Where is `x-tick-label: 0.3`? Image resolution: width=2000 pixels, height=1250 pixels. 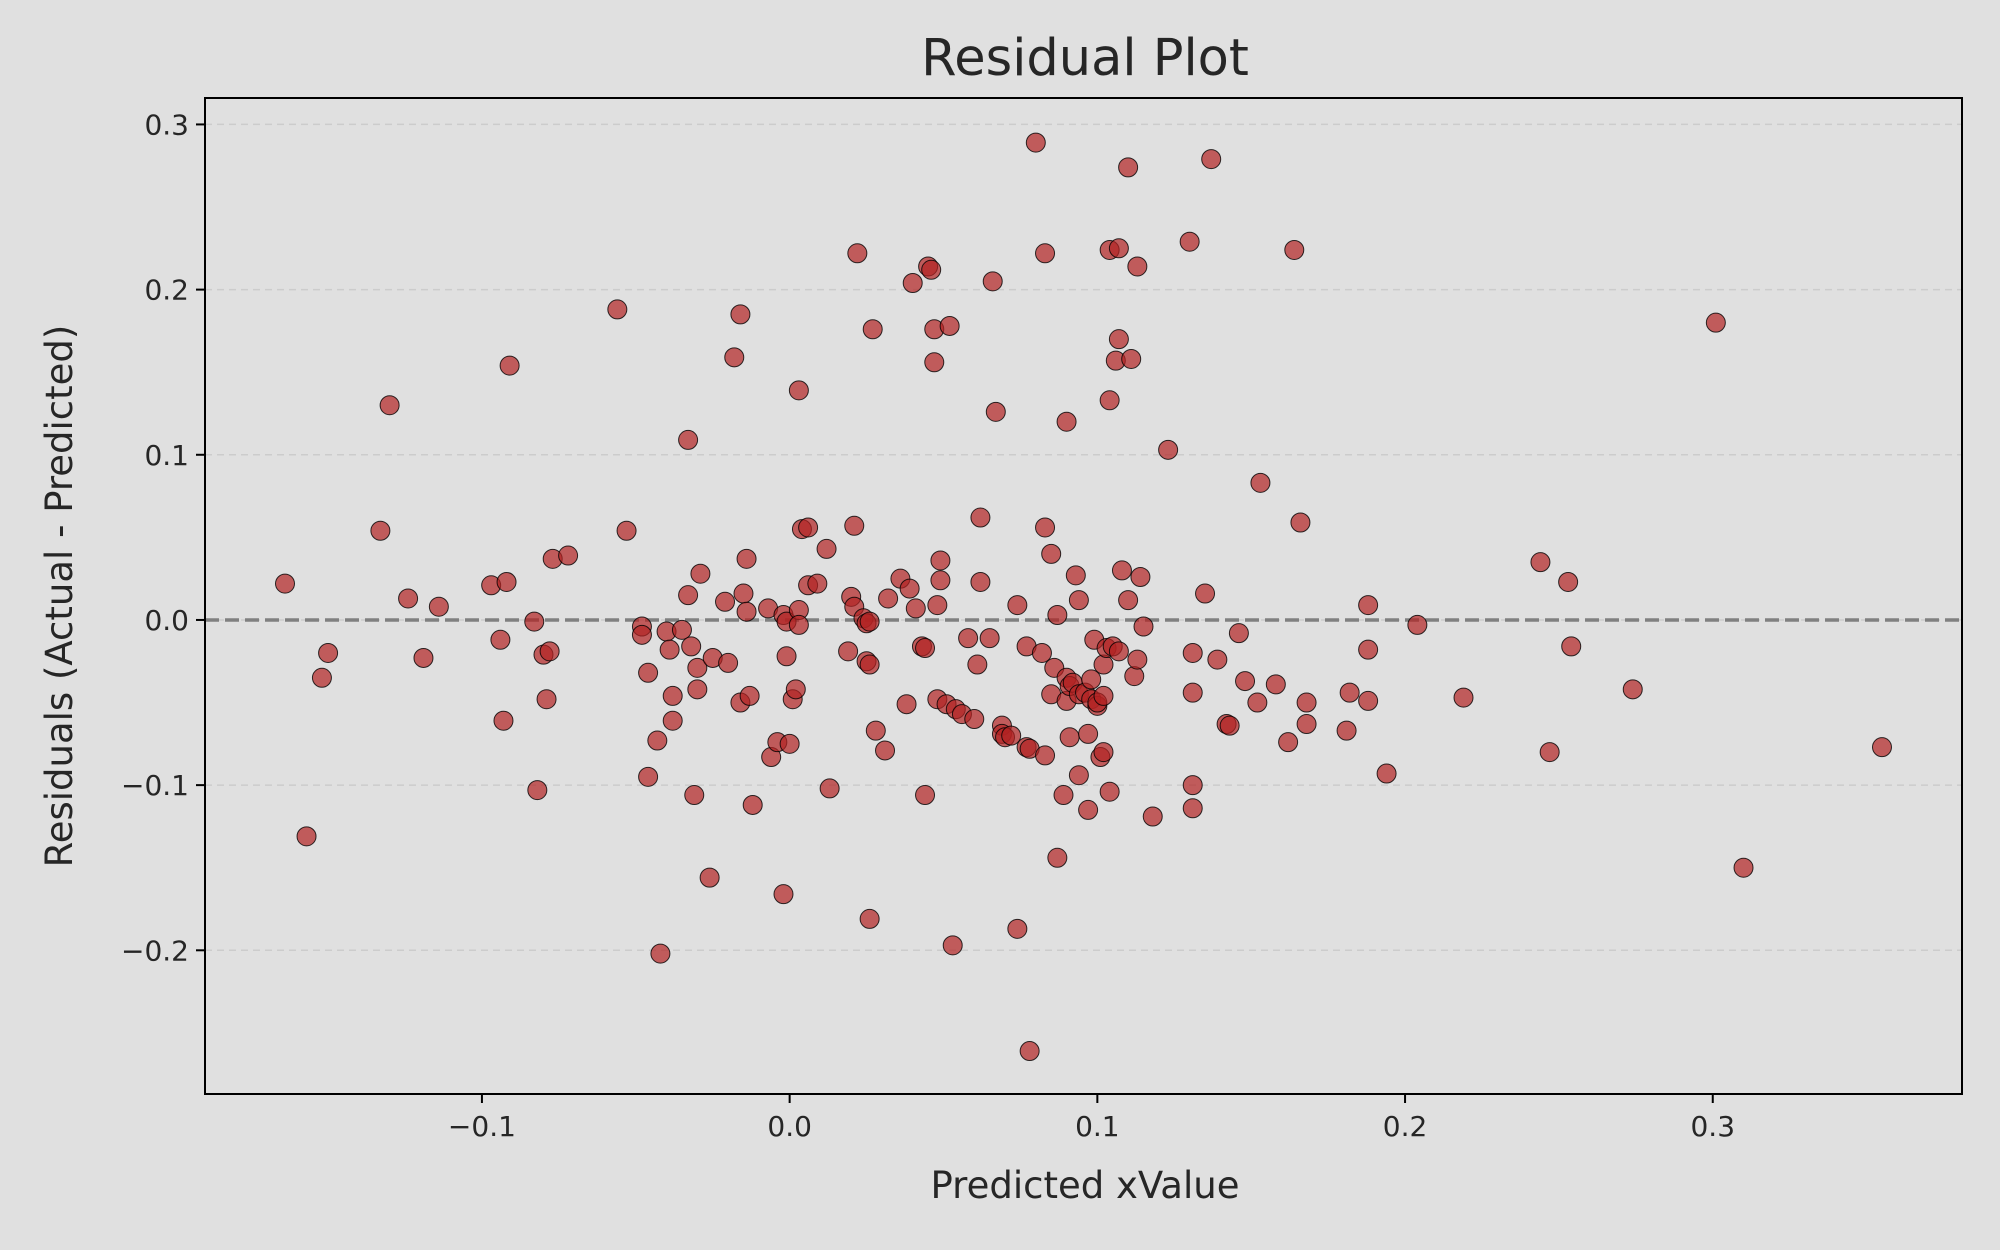
x-tick-label: 0.3 is located at coordinates (1712, 1126).